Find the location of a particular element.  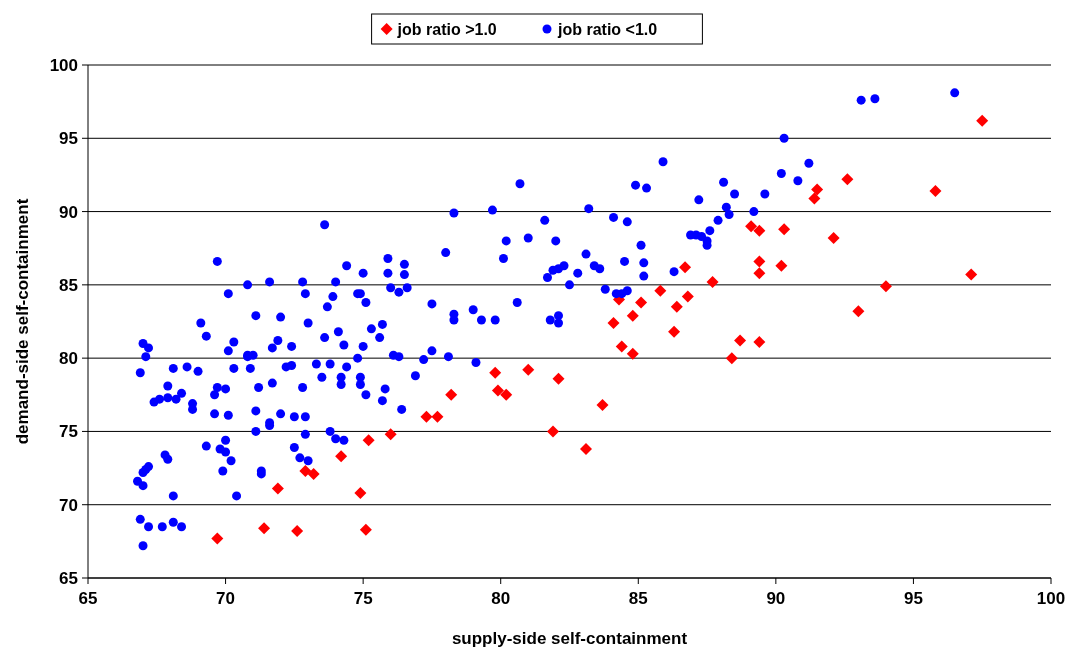

y-axis-title: demand-side self-containment is located at coordinates (22, 321).